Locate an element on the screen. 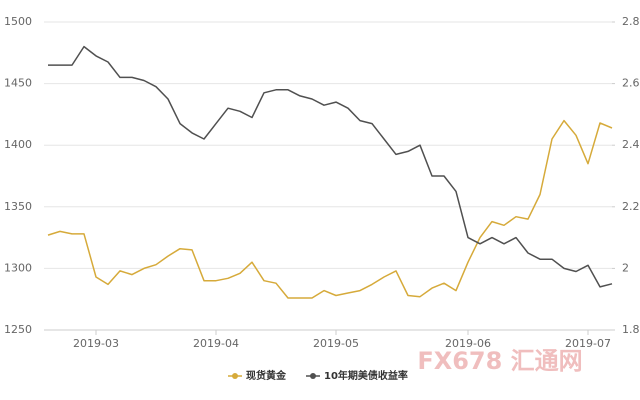 This screenshot has width=640, height=400. y2-tick-label: 1.8 is located at coordinates (631, 329).